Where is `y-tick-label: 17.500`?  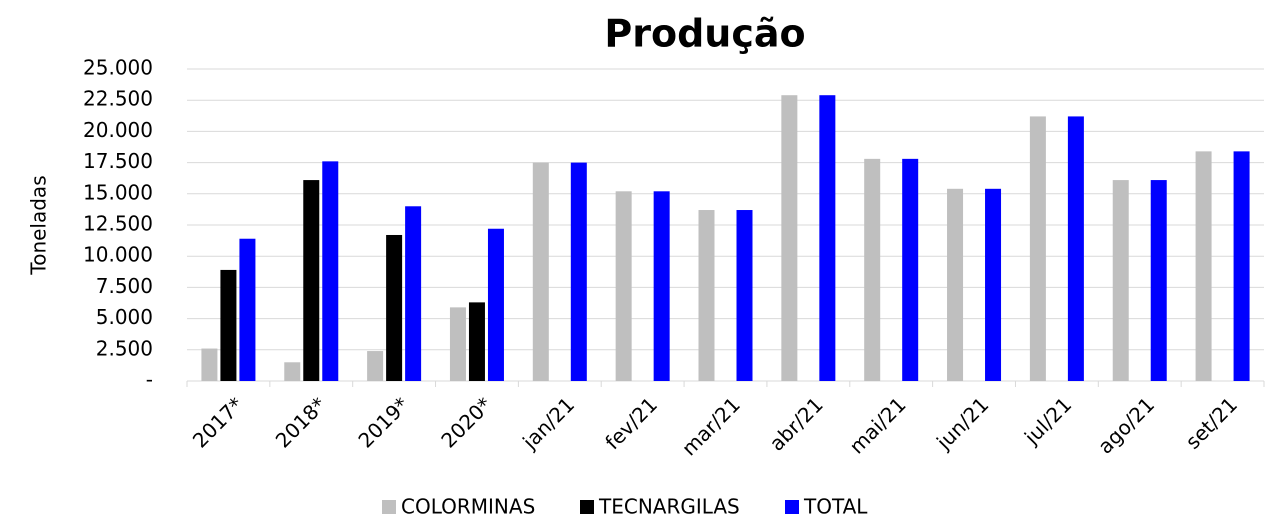
y-tick-label: 17.500 is located at coordinates (118, 161).